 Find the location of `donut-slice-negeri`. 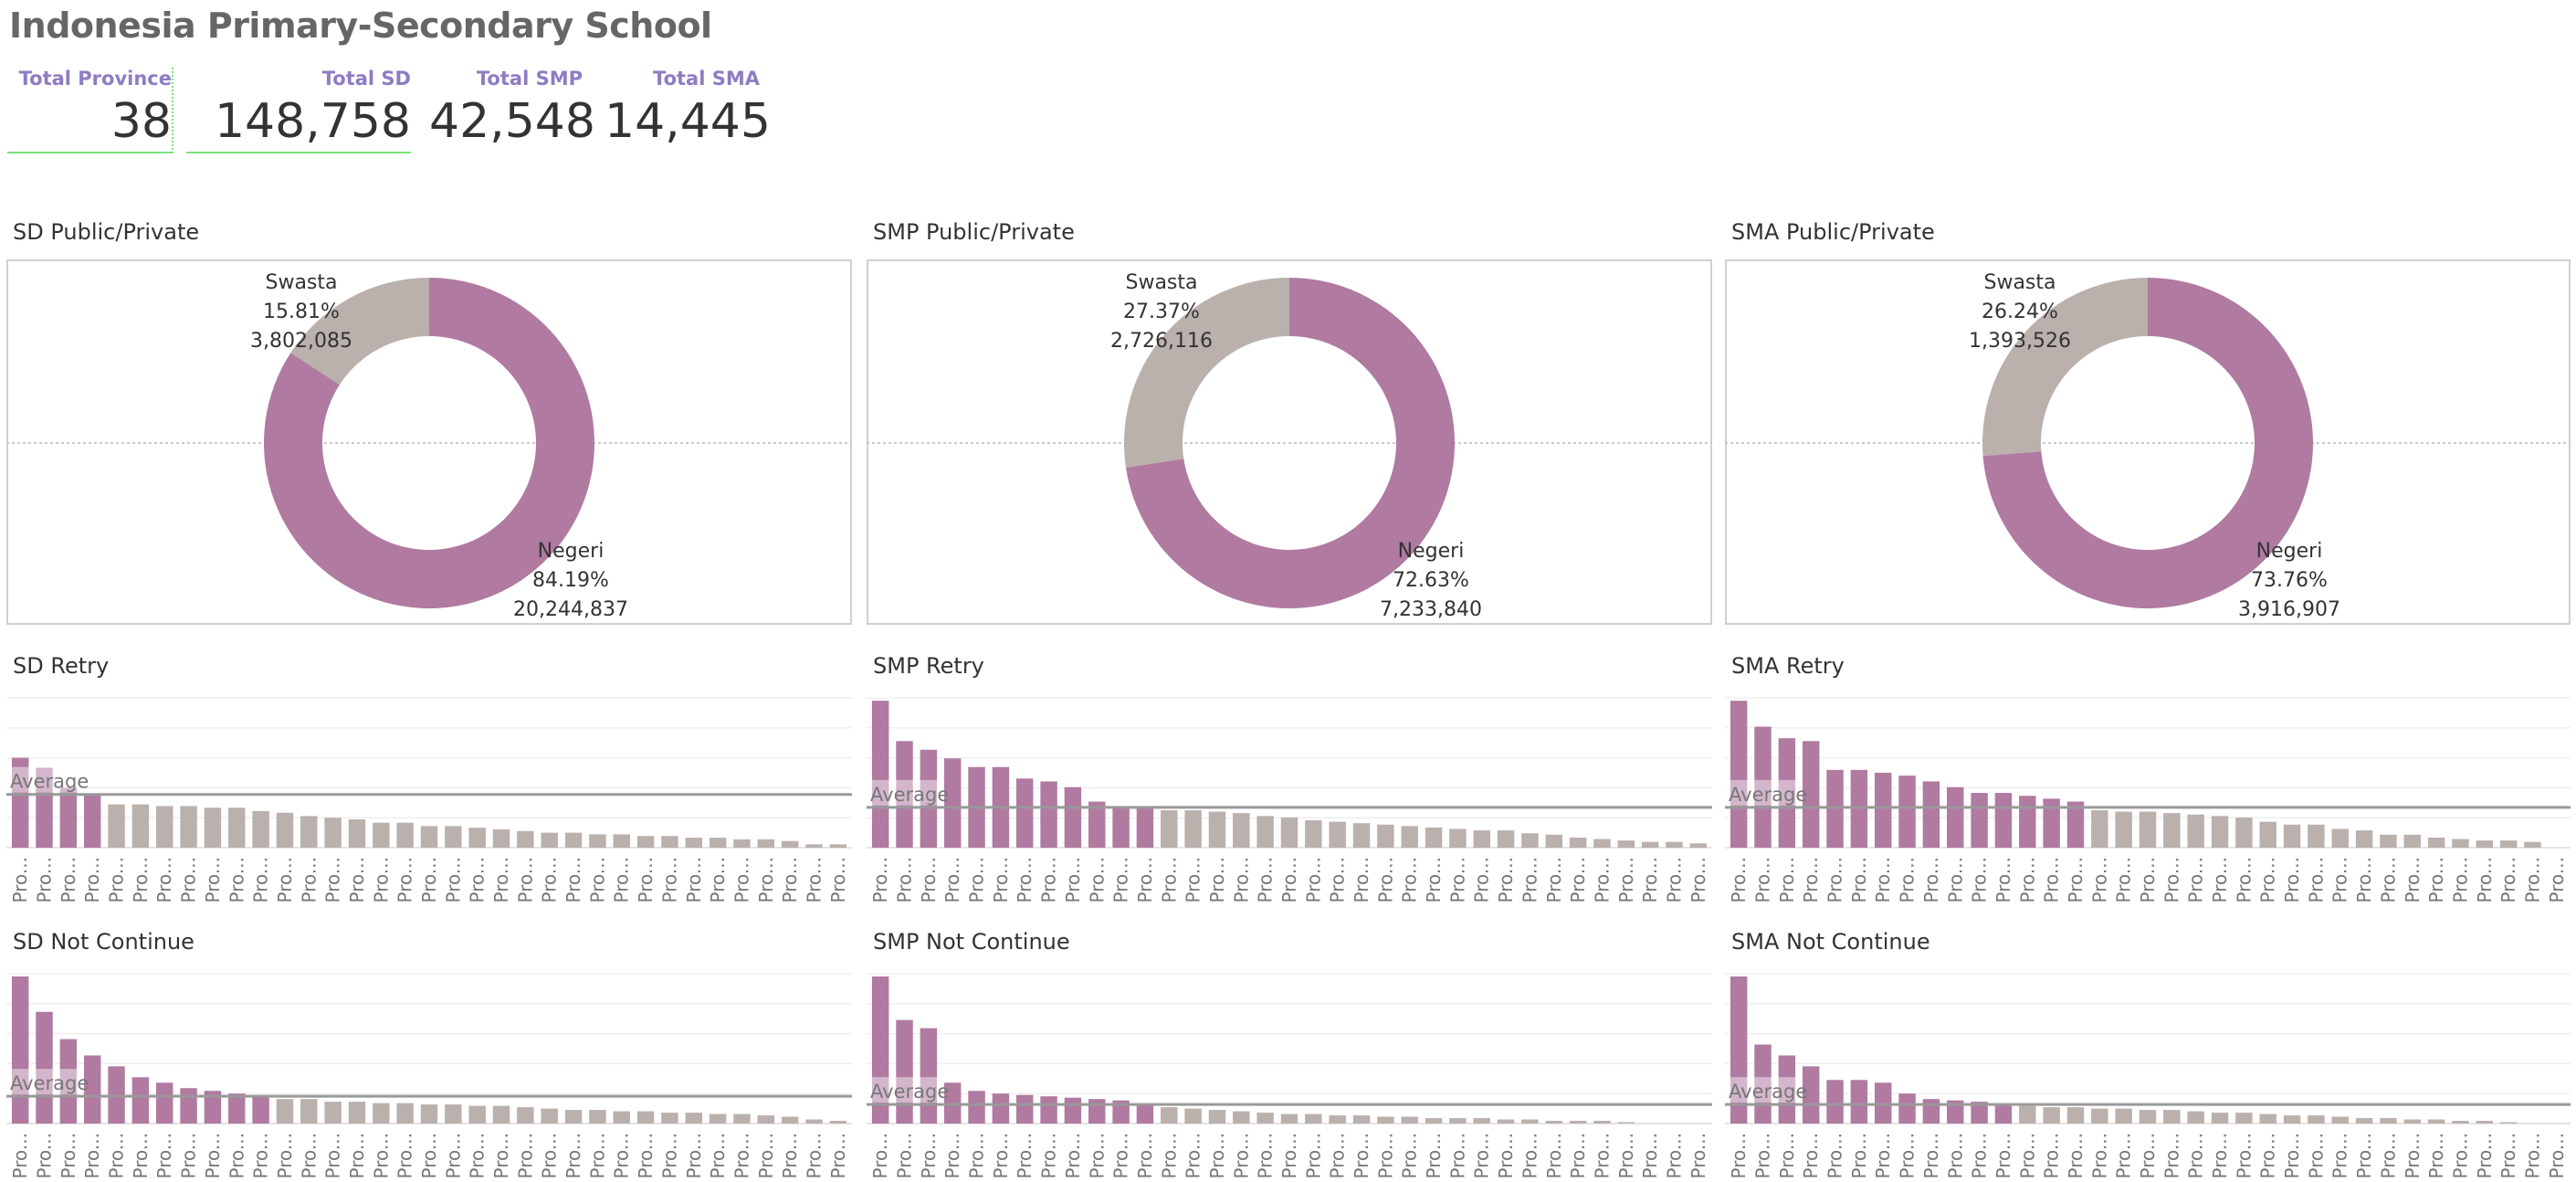

donut-slice-negeri is located at coordinates (1290, 443).